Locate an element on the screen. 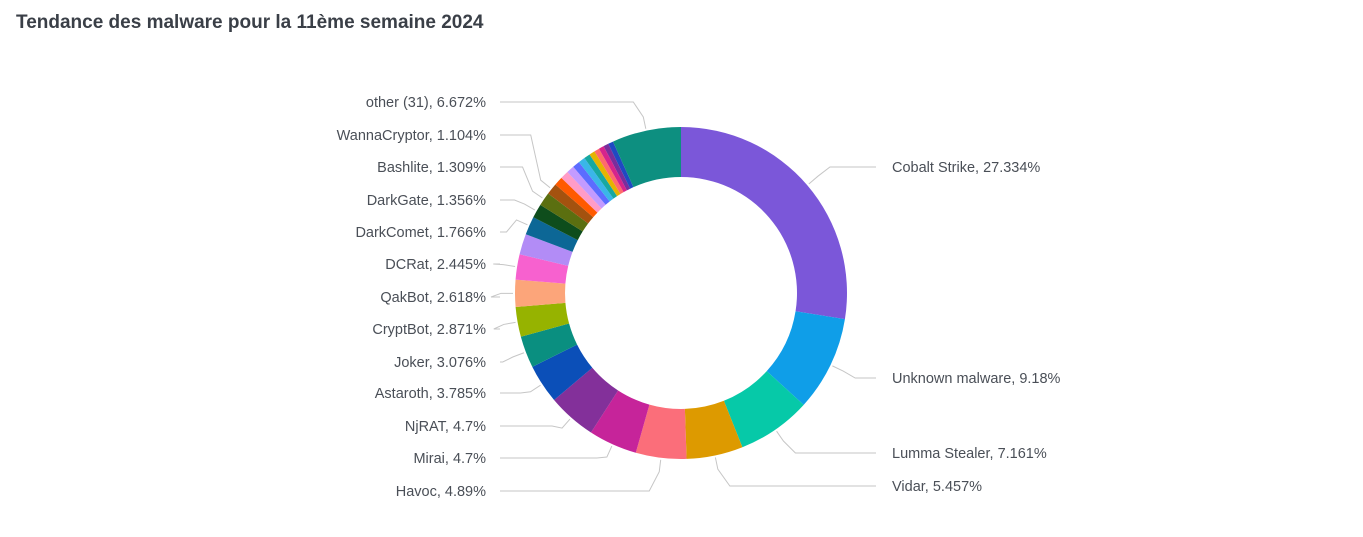 The image size is (1363, 537). leader-njrat is located at coordinates (535, 423).